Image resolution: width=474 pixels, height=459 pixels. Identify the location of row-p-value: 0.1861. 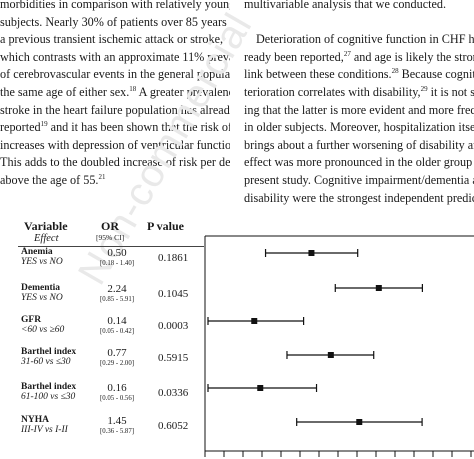
(173, 258).